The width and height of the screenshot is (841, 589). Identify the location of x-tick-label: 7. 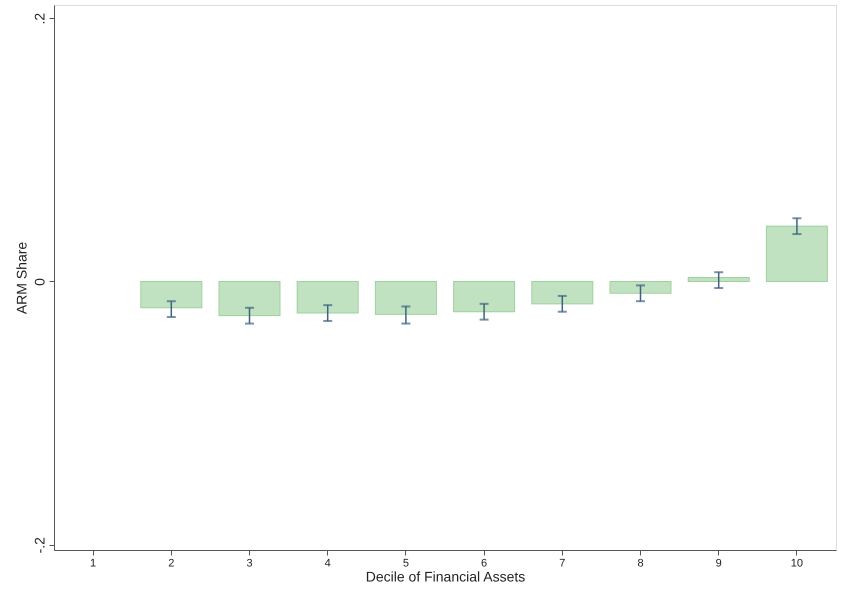
(562, 564).